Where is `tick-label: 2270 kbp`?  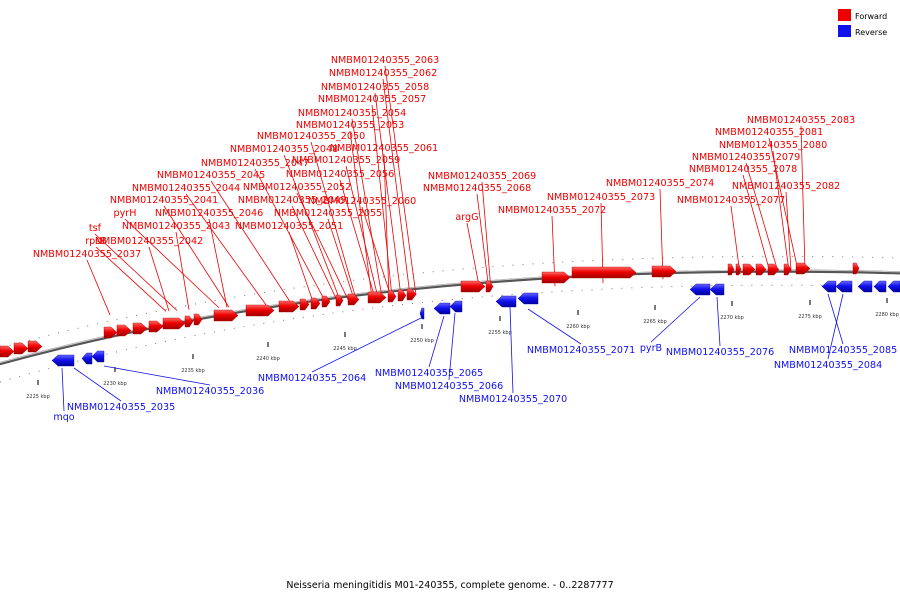
tick-label: 2270 kbp is located at coordinates (732, 318).